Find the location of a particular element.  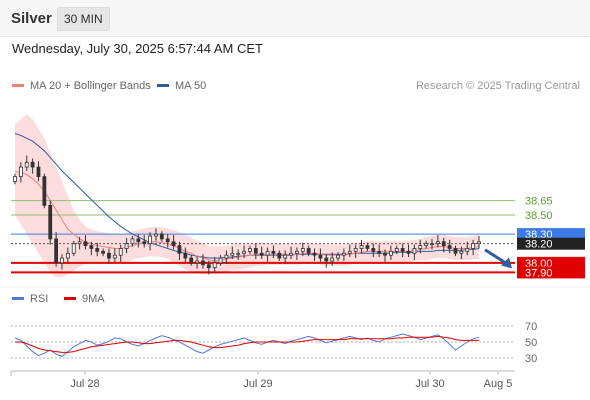

rsi-tick-50: 50 is located at coordinates (531, 343).